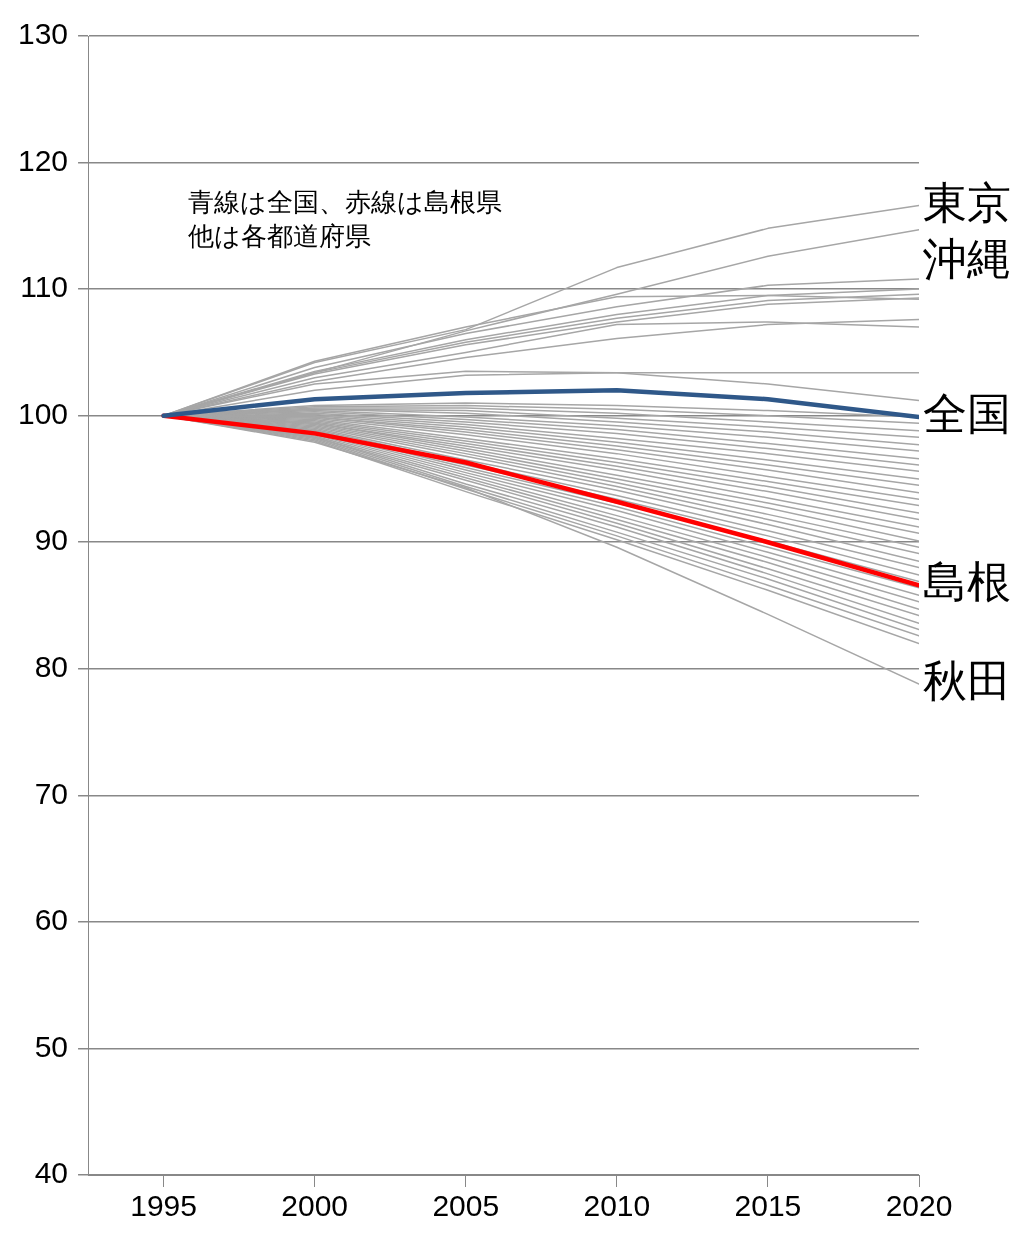 The image size is (1019, 1237). Describe the element at coordinates (315, 1206) in the screenshot. I see `x-tick-label: 2000` at that location.